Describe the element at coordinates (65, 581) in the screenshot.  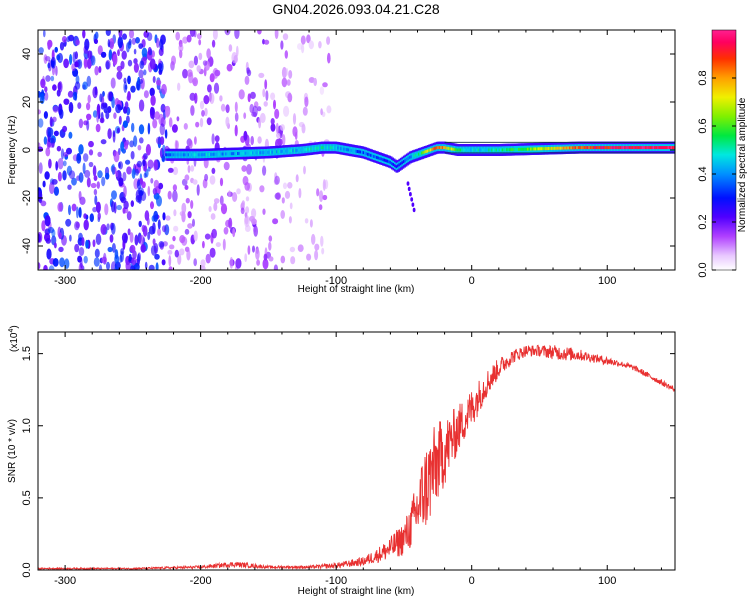
I see `x-tick-label: -300` at that location.